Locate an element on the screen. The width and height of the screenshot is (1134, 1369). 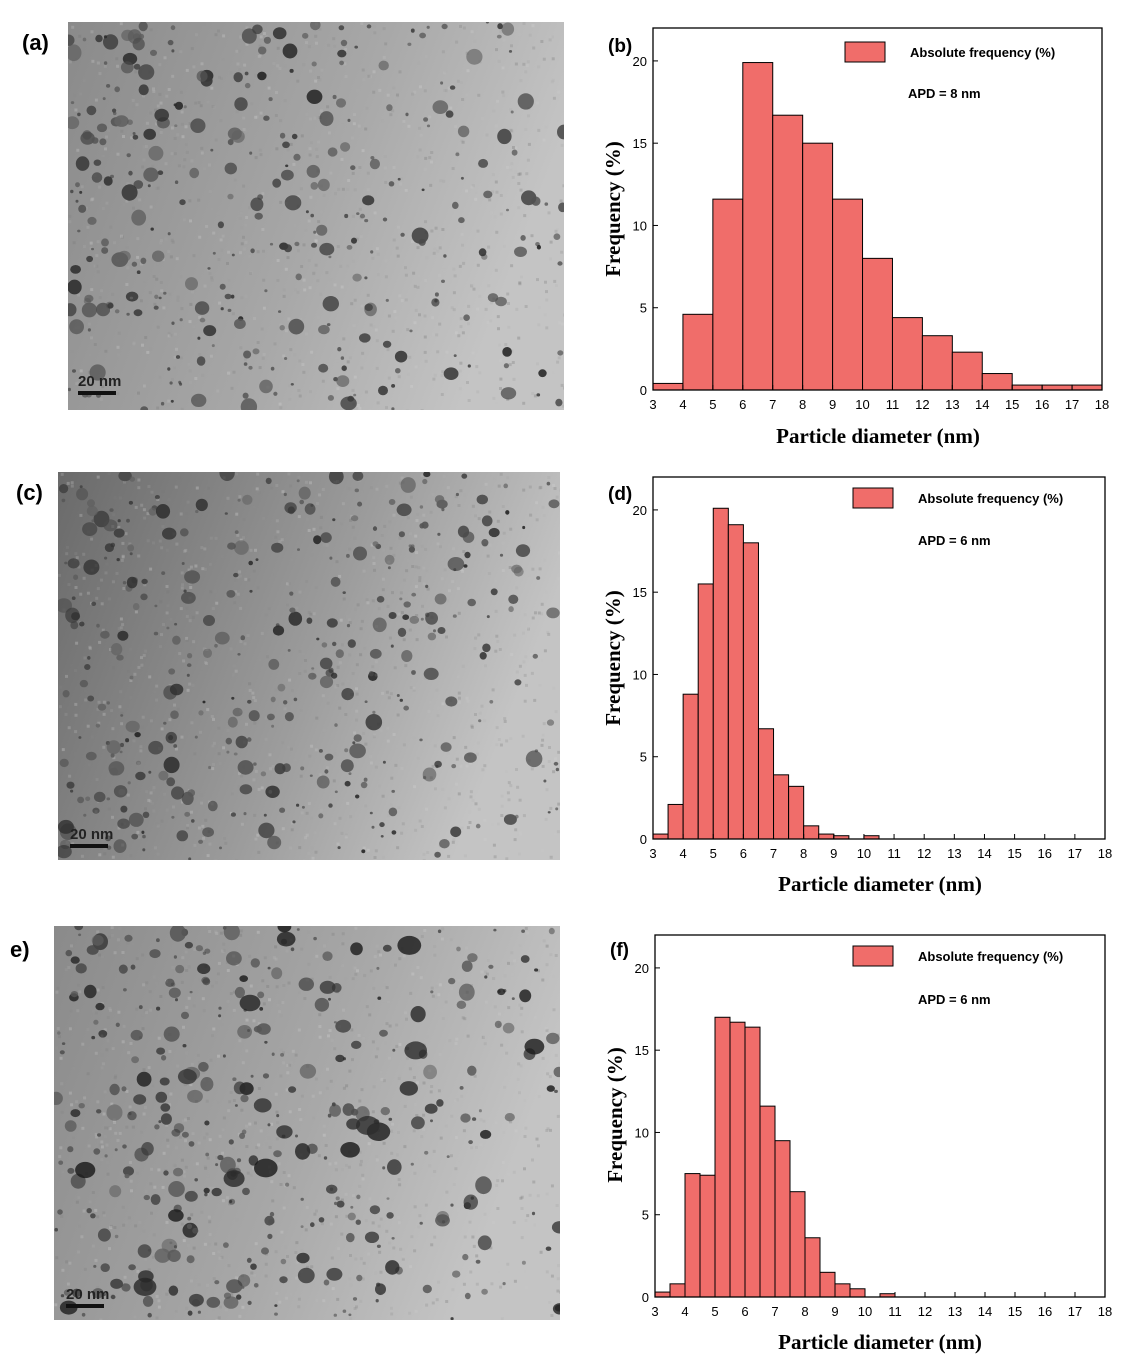
tem-micrograph-c is located at coordinates (309, 666).